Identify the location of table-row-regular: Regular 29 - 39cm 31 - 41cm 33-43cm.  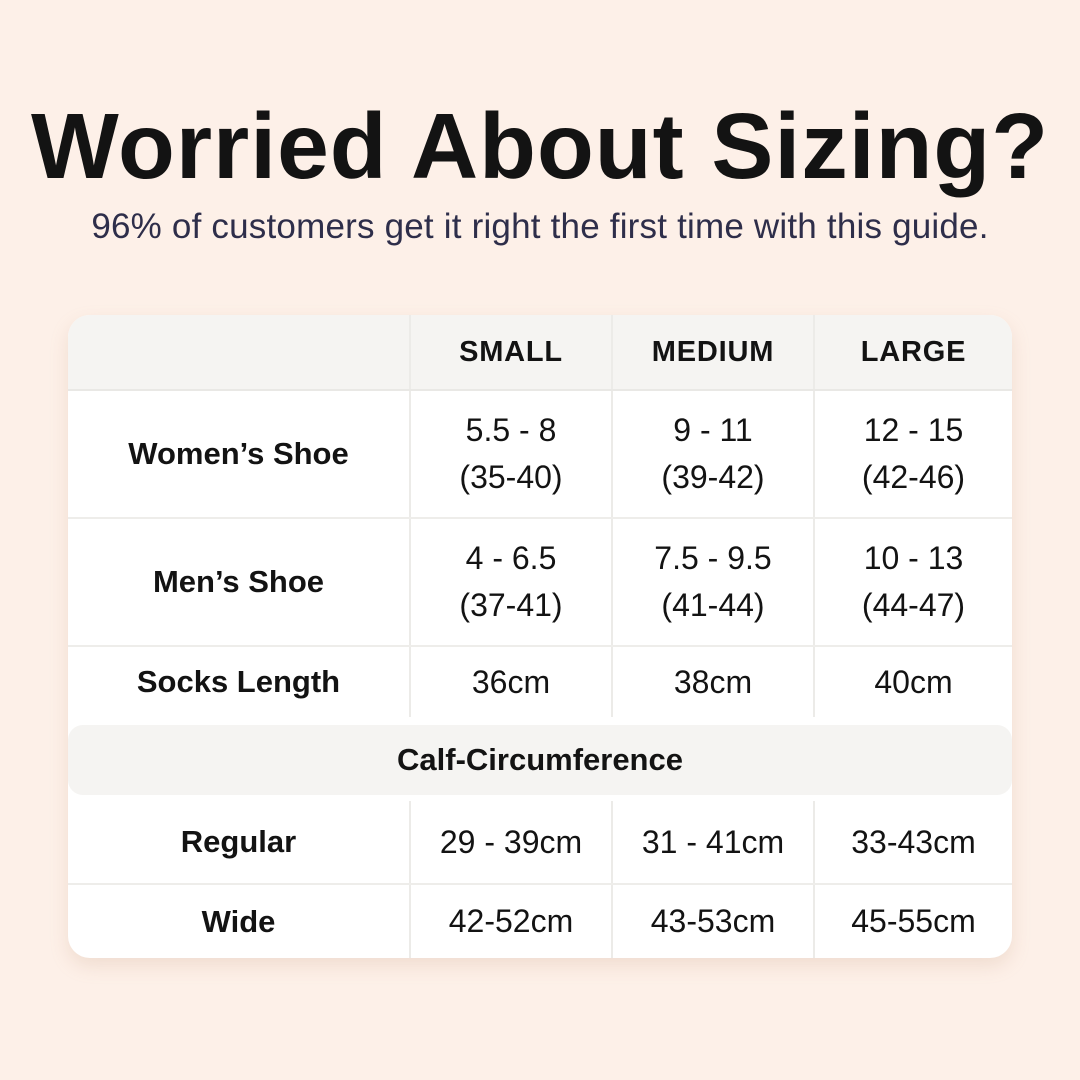
(540, 843).